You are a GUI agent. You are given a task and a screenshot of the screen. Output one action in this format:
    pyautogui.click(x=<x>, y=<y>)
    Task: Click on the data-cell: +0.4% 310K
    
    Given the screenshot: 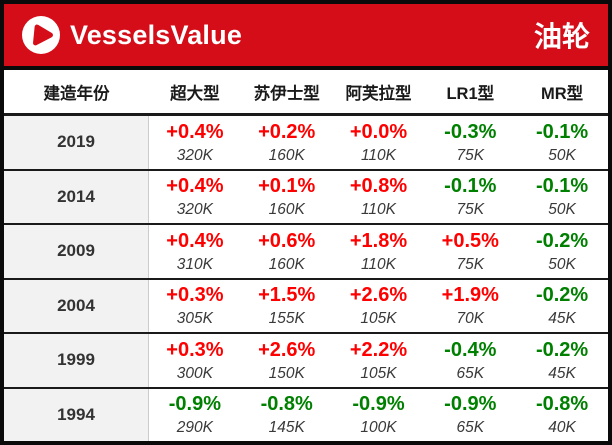 What is the action you would take?
    pyautogui.click(x=195, y=251)
    